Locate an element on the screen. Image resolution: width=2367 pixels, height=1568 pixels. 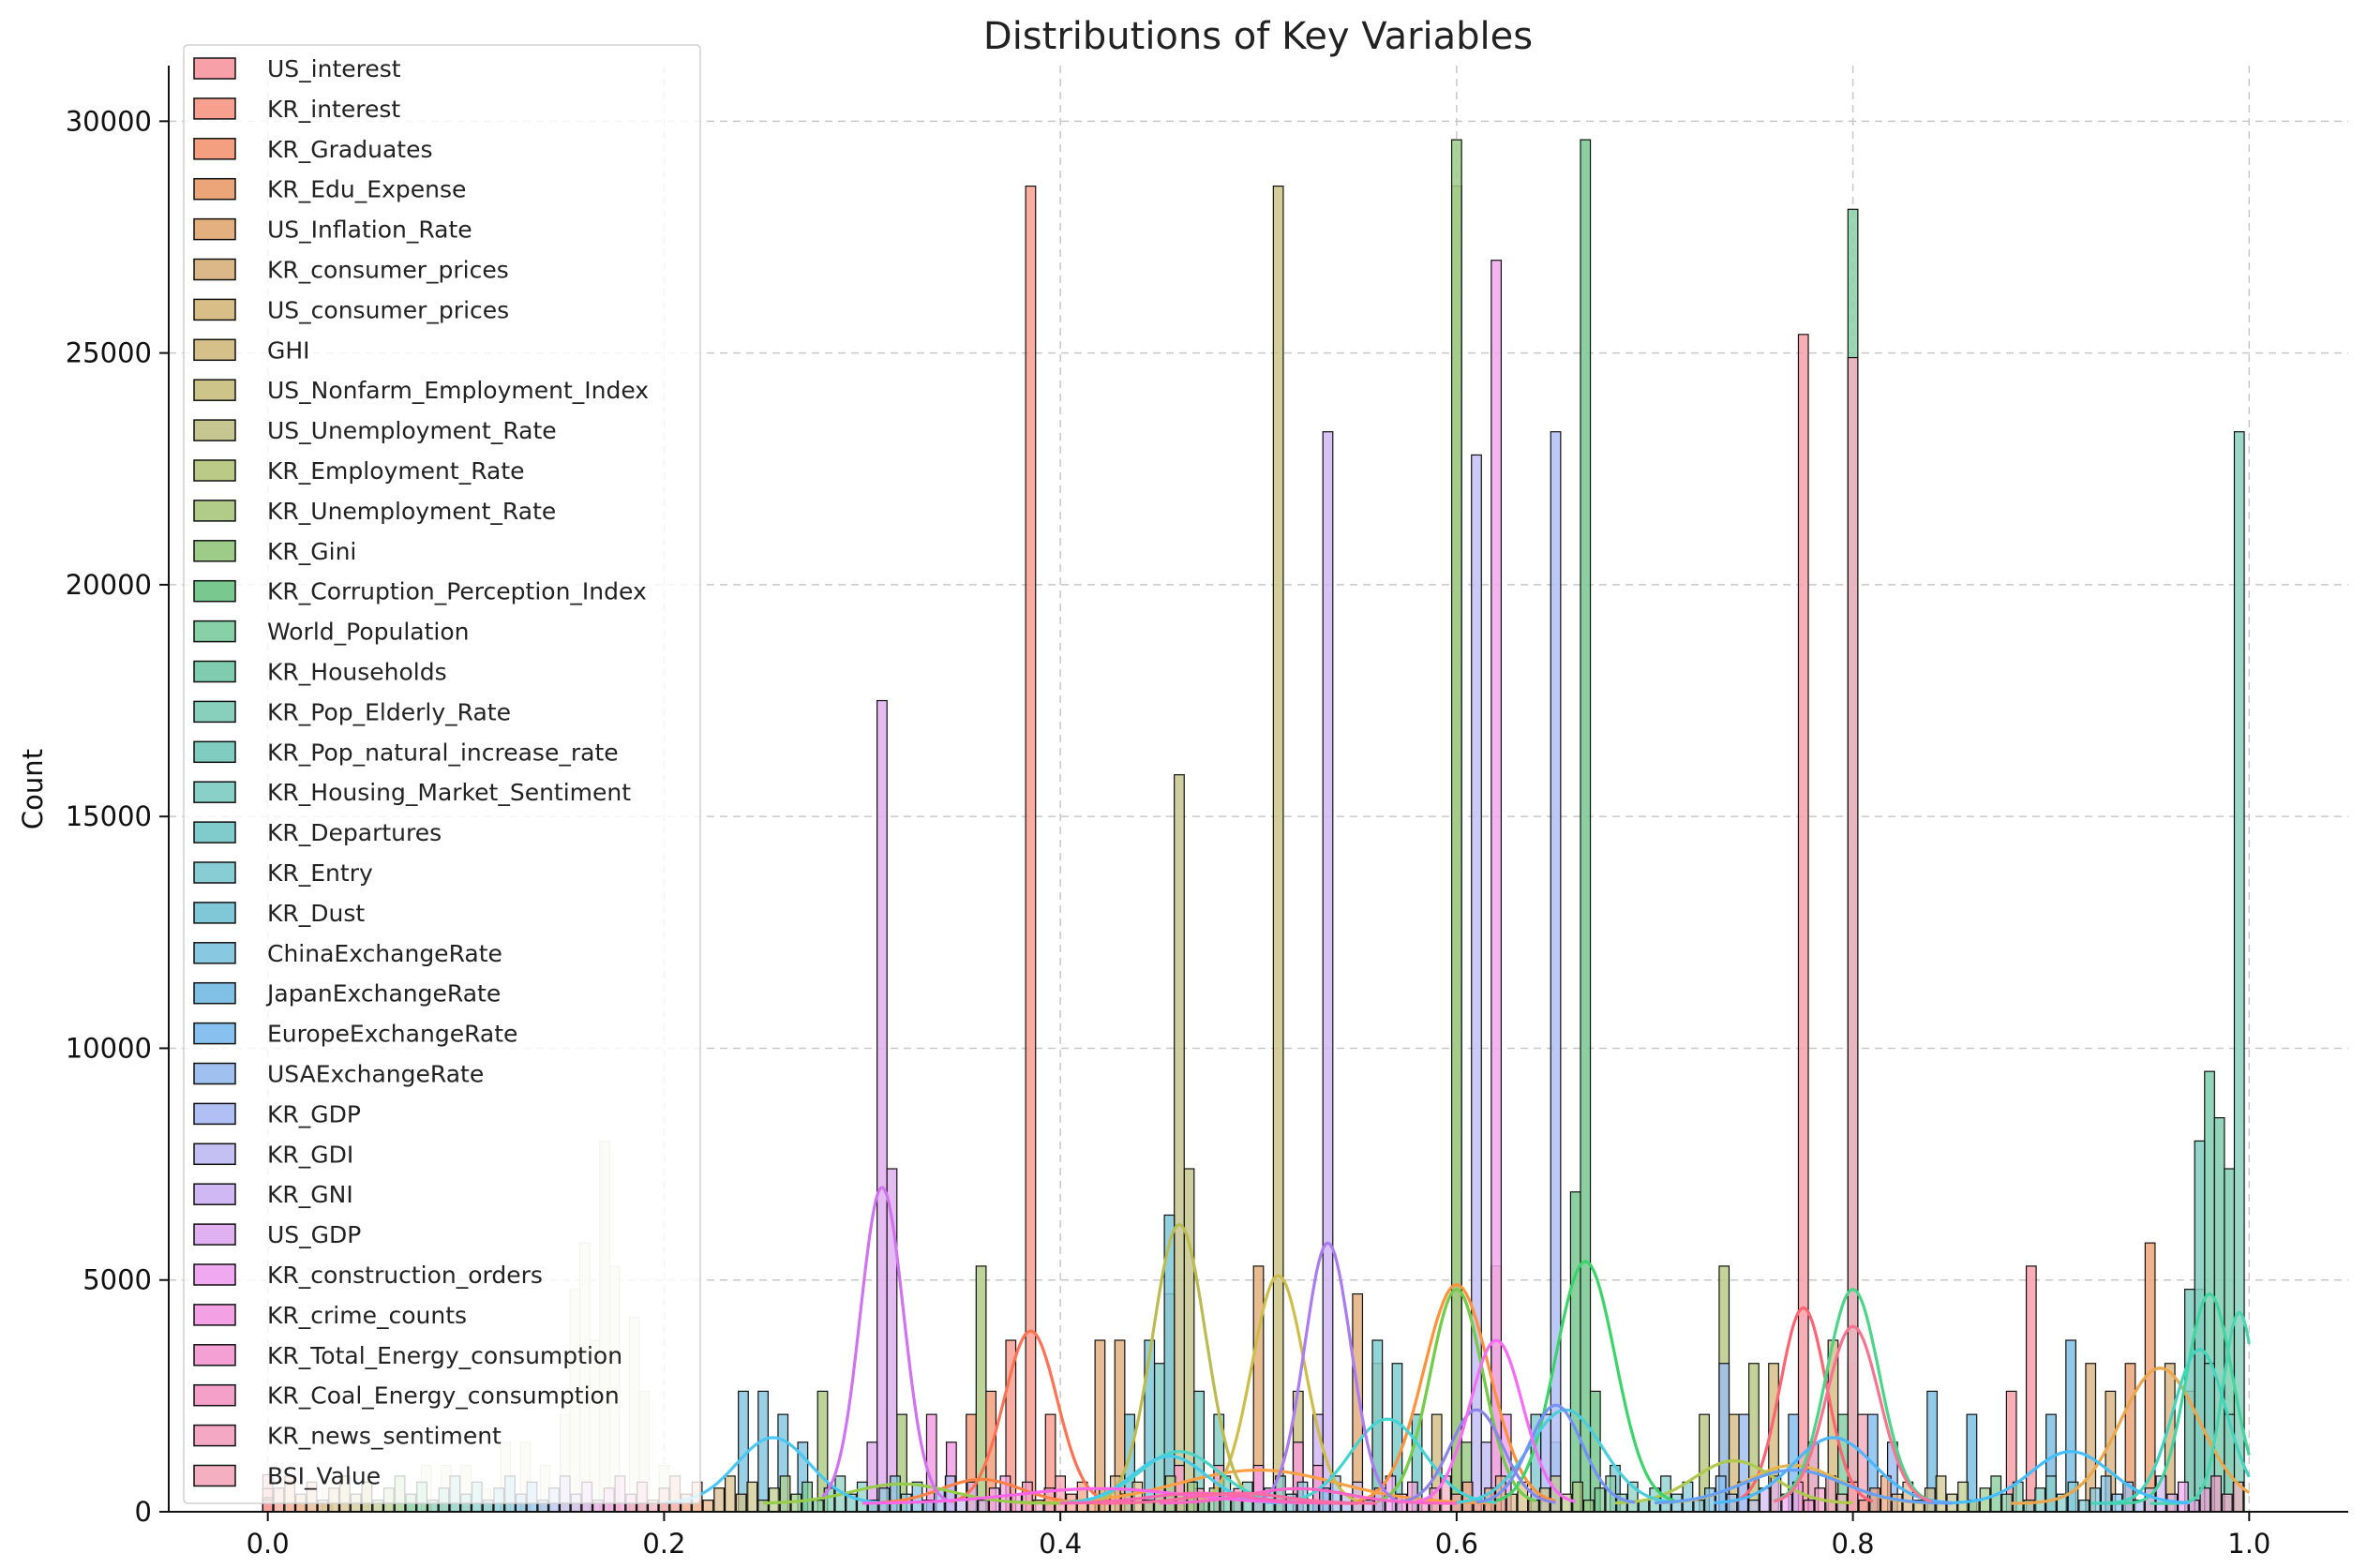
legend-label-usaexchangerate: USAExchangeRate is located at coordinates (375, 1074).